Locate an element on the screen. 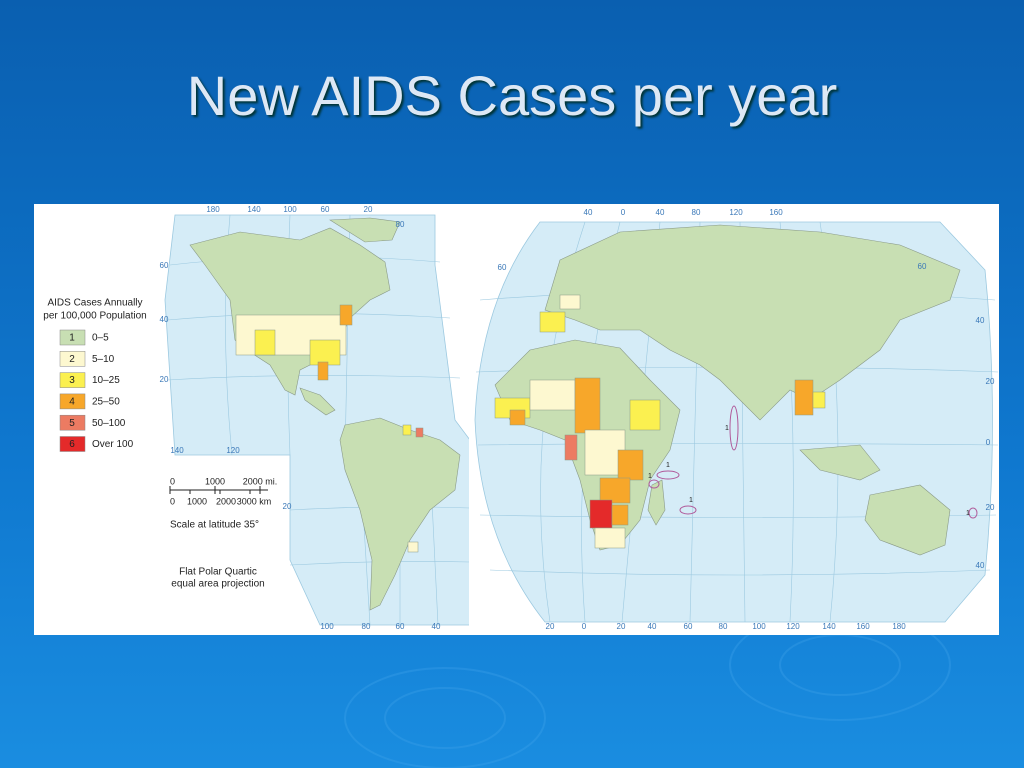  legend-label: 0–5 is located at coordinates (100, 338).